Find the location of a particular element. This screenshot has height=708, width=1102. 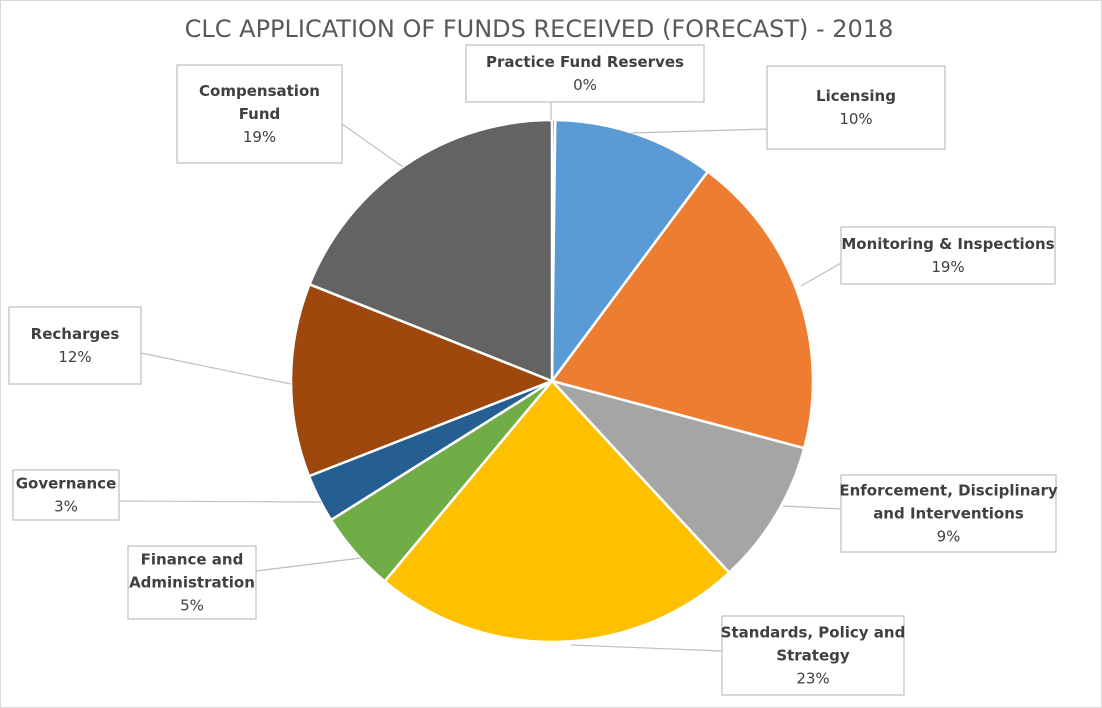

label-box-enforcement-disciplinary-and-interventions is located at coordinates (948, 513).